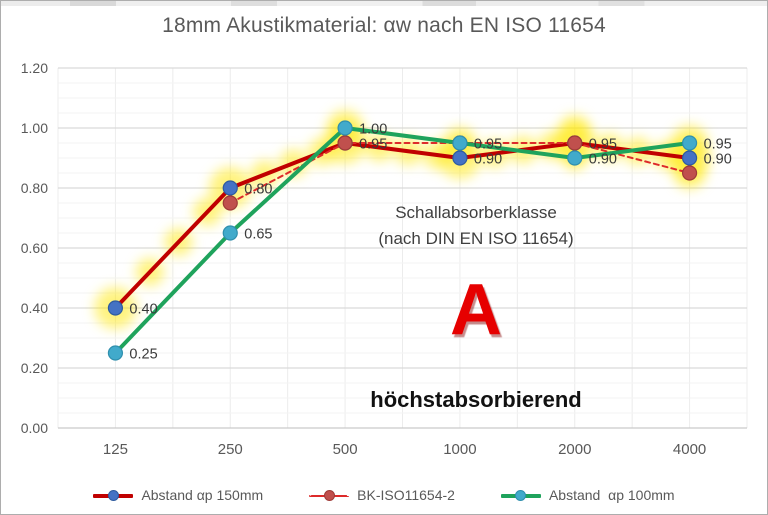 The width and height of the screenshot is (768, 515). Describe the element at coordinates (34, 128) in the screenshot. I see `y-axis-tick: 1.00` at that location.